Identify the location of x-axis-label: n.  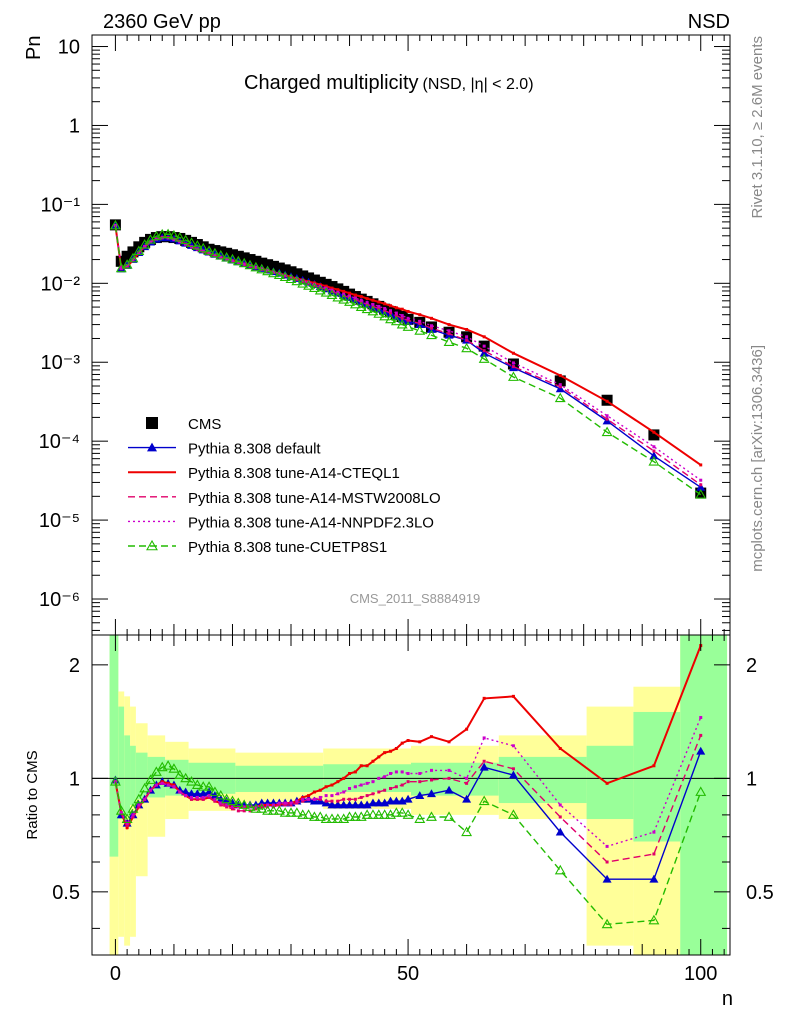
(727, 999).